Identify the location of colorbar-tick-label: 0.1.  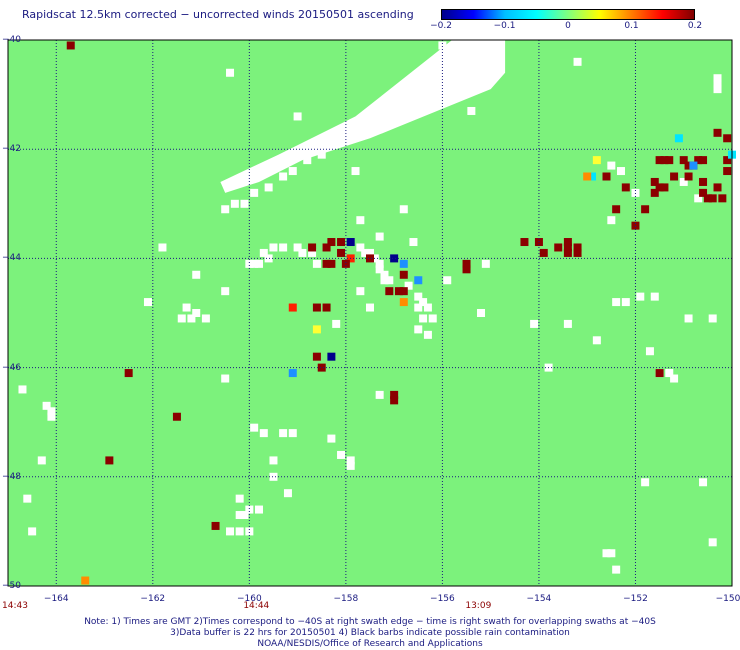
(631, 26).